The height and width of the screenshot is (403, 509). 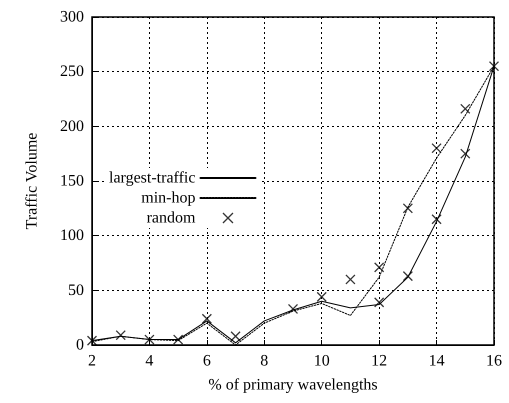 What do you see at coordinates (76, 290) in the screenshot?
I see `y-tick-label: 50` at bounding box center [76, 290].